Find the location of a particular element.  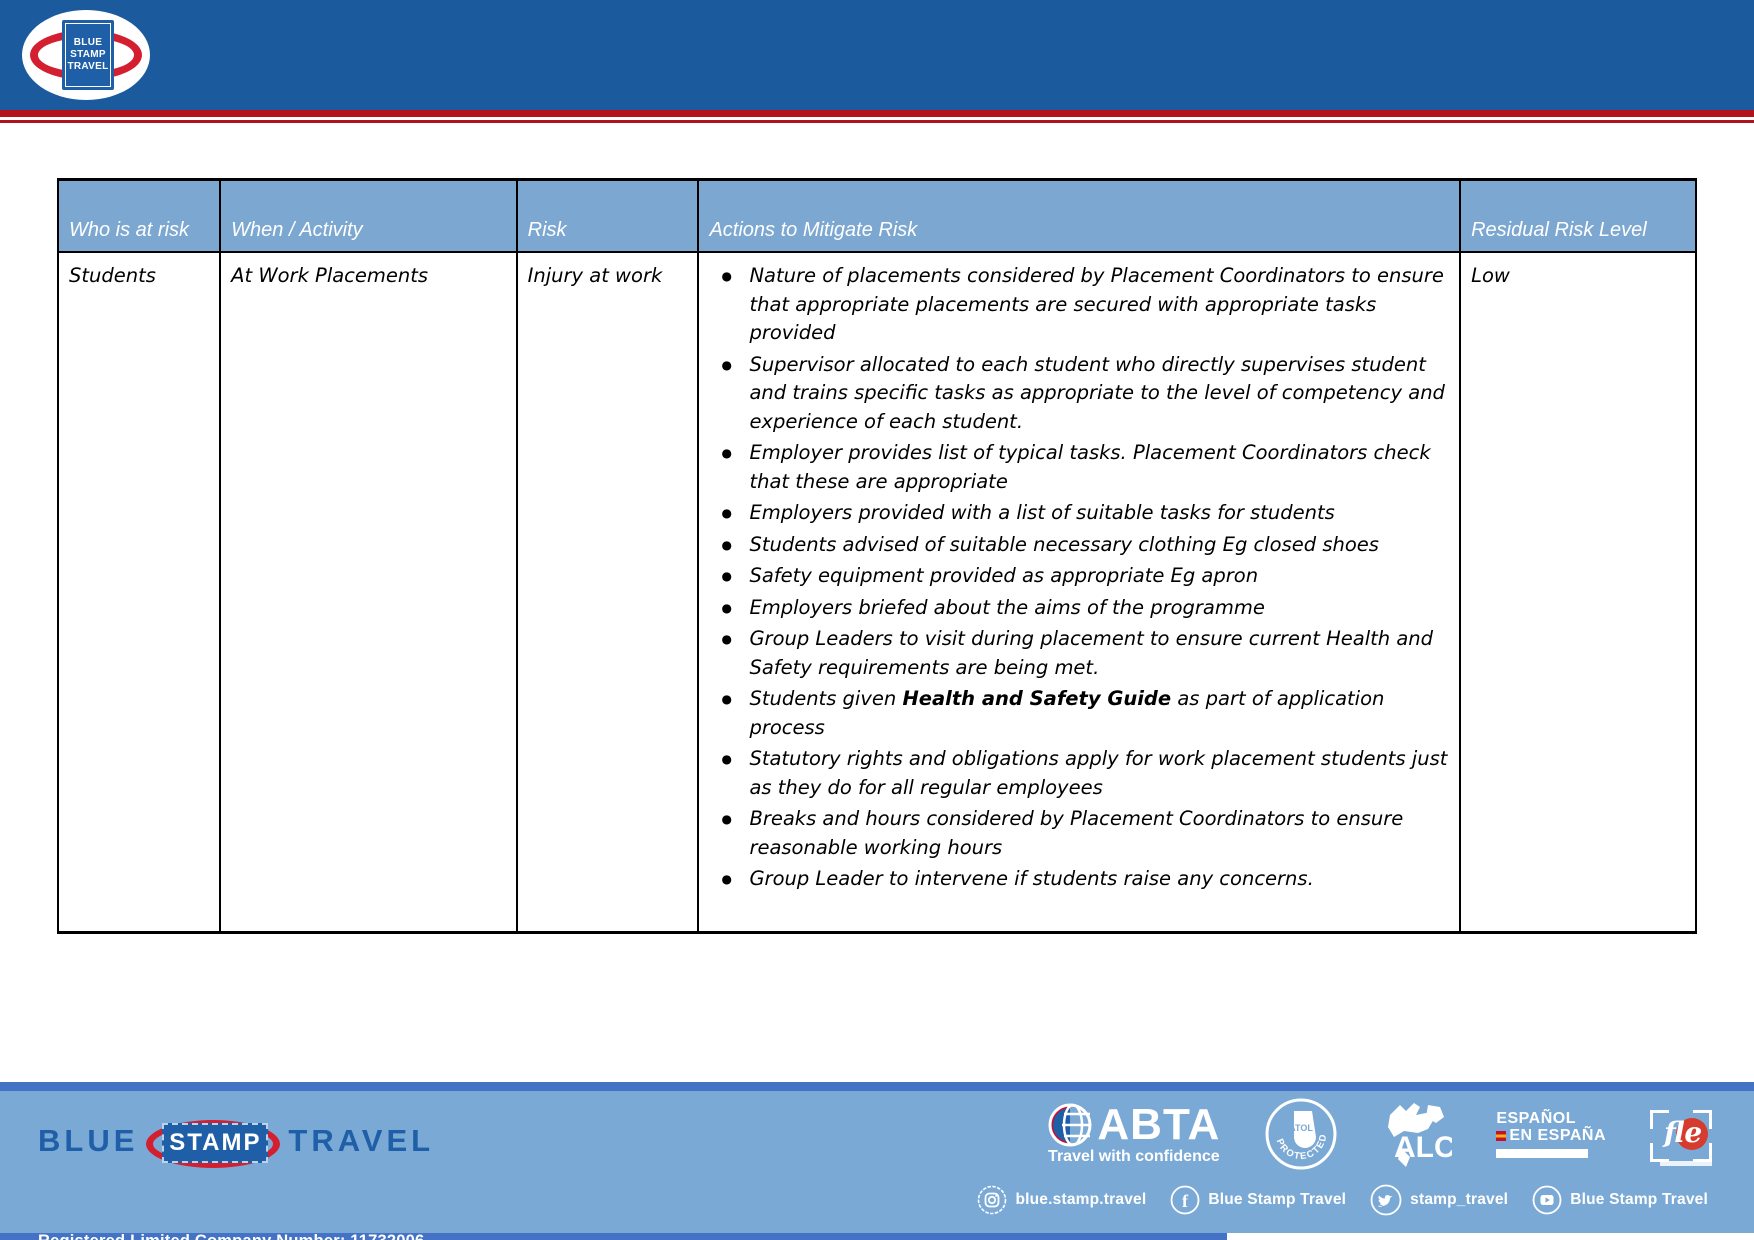

svg-text: ALC is located at coordinates (1423, 1147).